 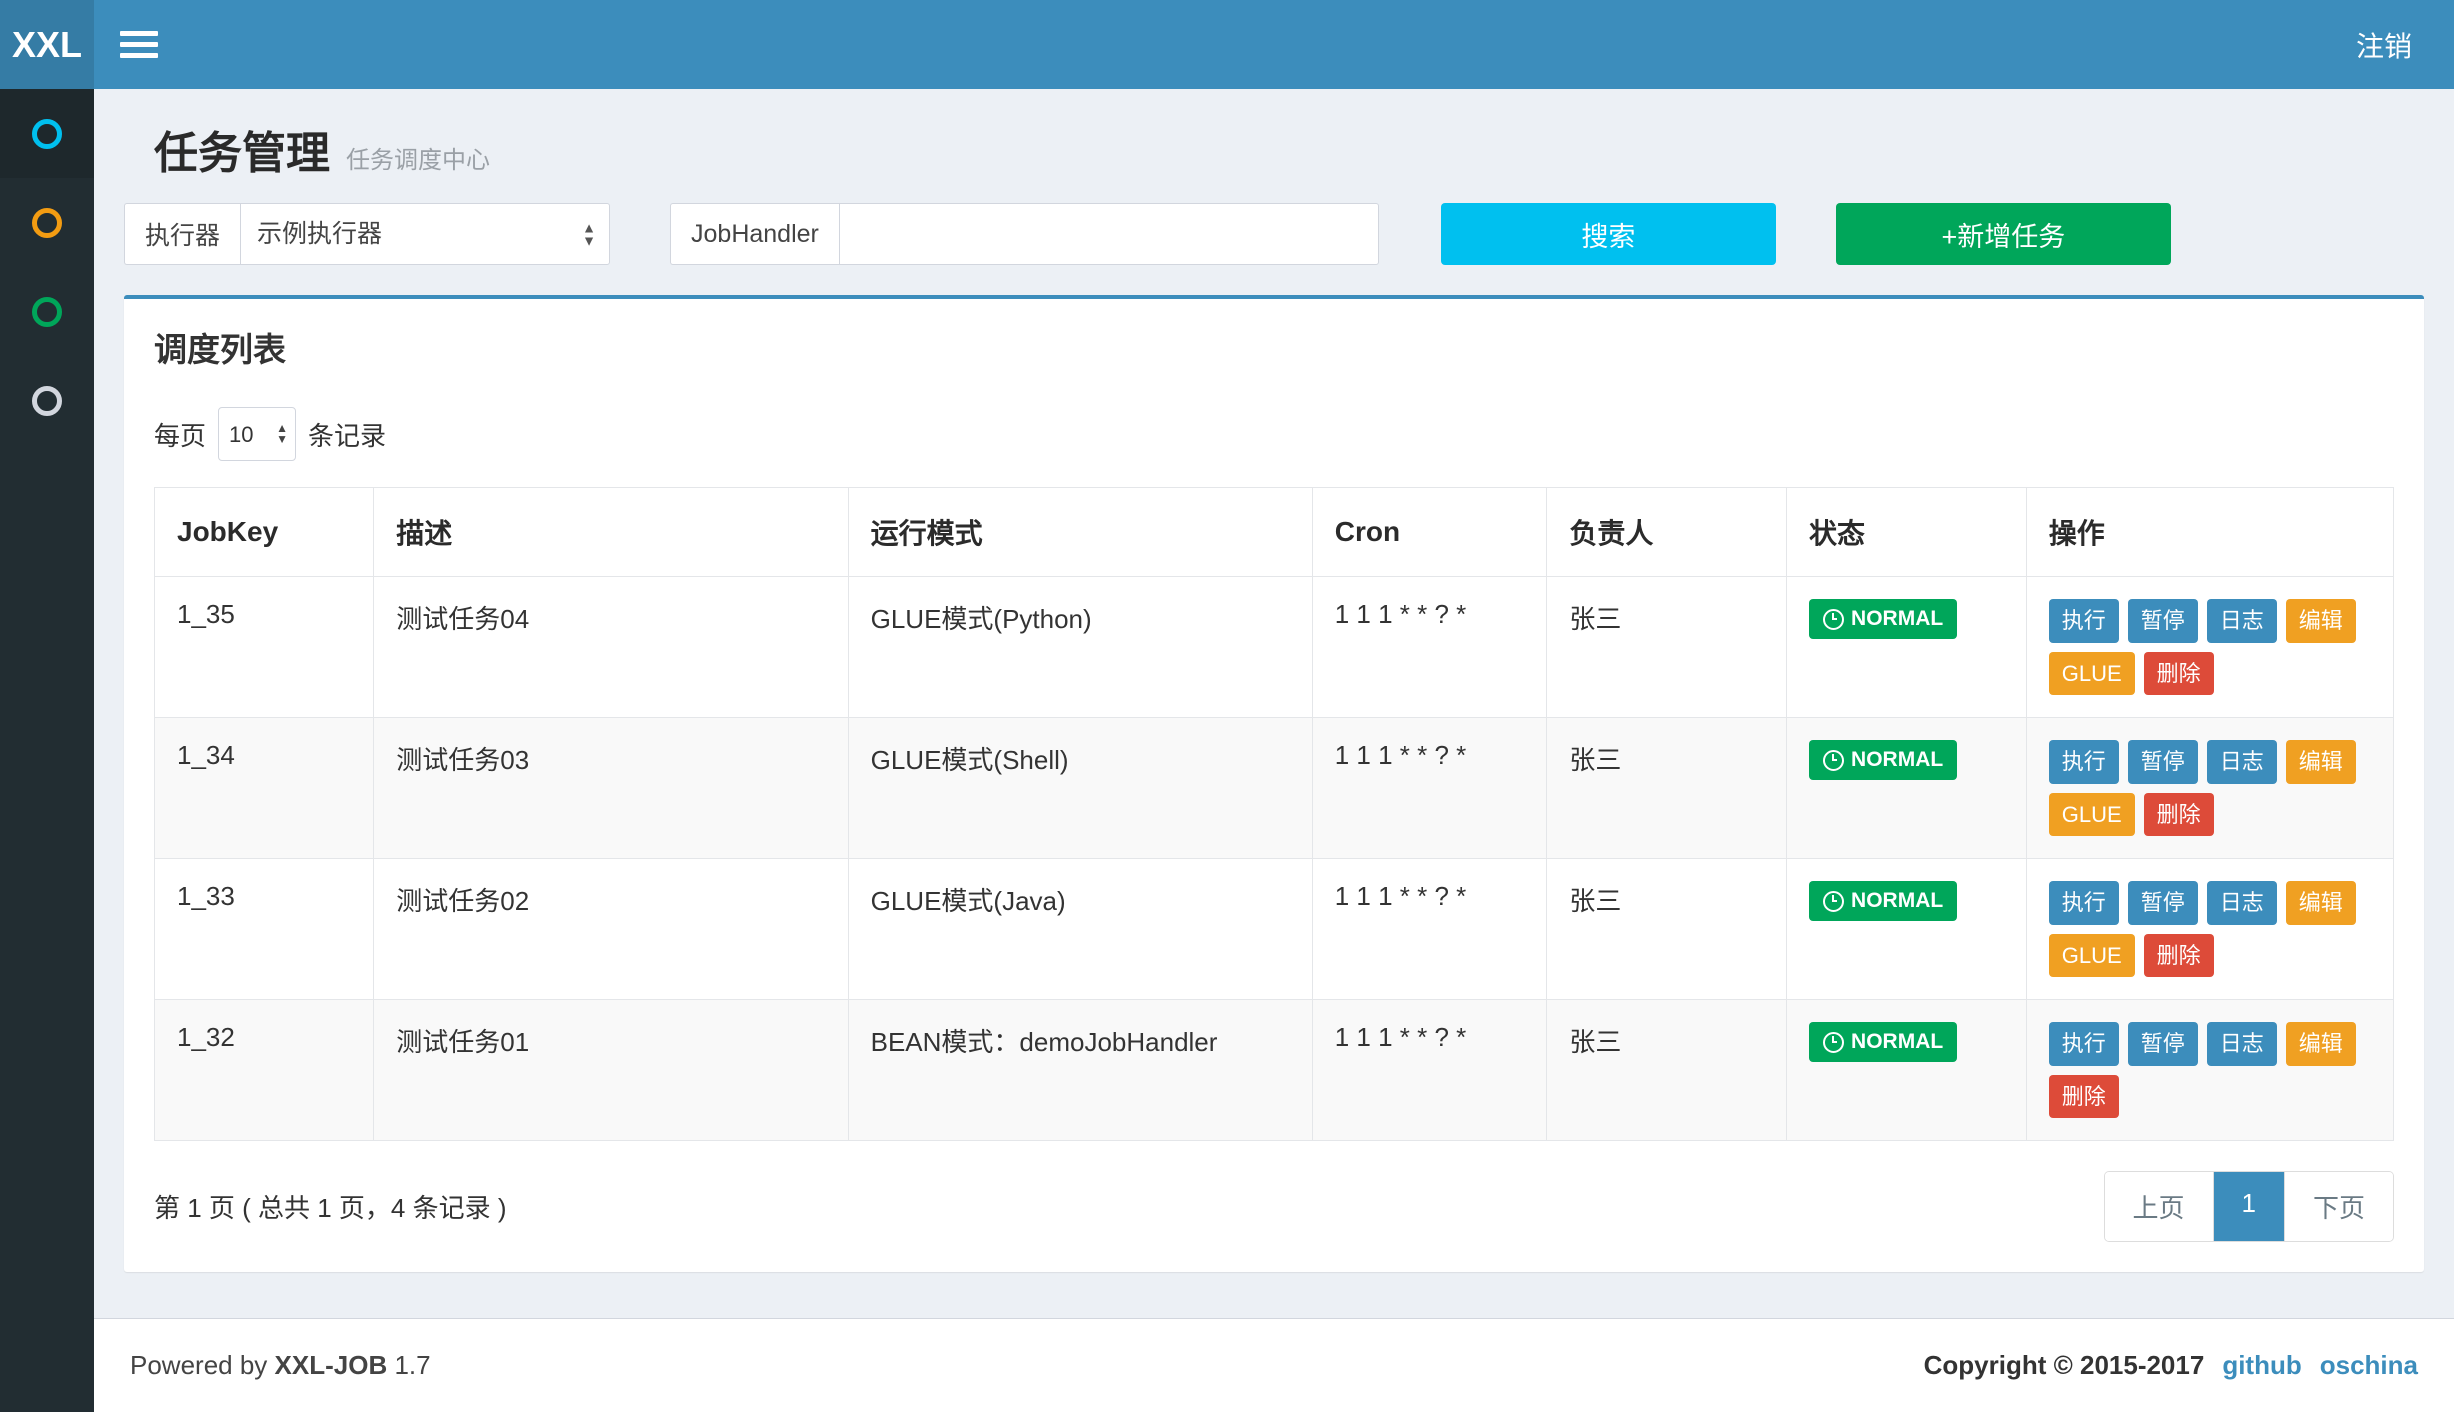 What do you see at coordinates (1108, 234) in the screenshot?
I see `jobhandler-input` at bounding box center [1108, 234].